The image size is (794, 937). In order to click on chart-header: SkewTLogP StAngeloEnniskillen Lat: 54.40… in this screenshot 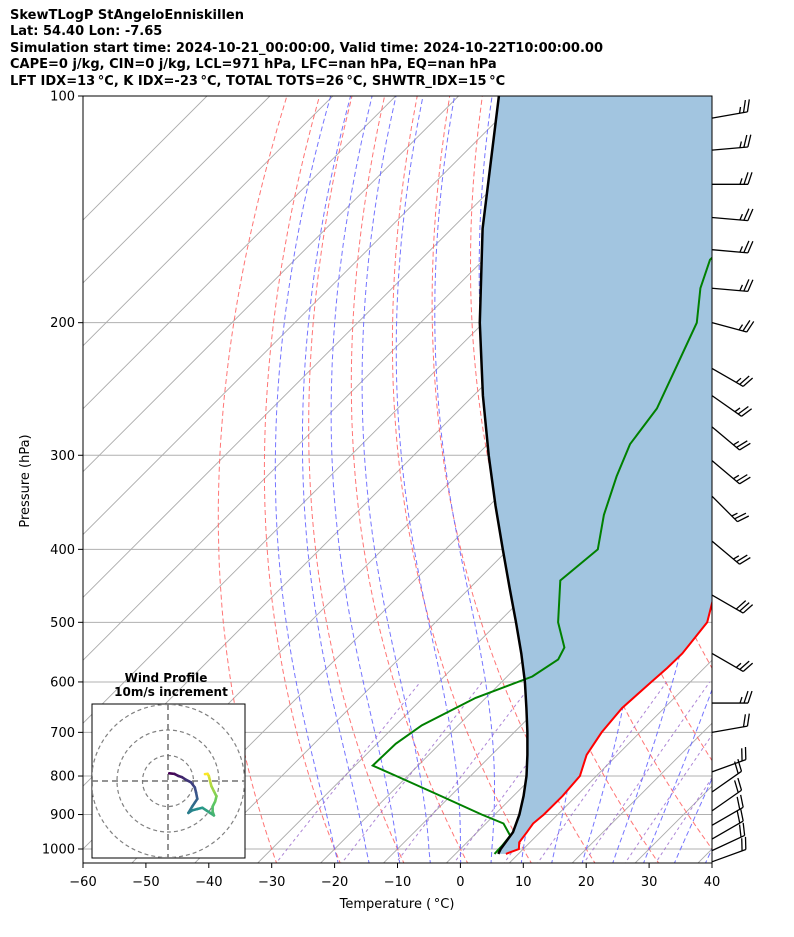, I will do `click(306, 49)`.